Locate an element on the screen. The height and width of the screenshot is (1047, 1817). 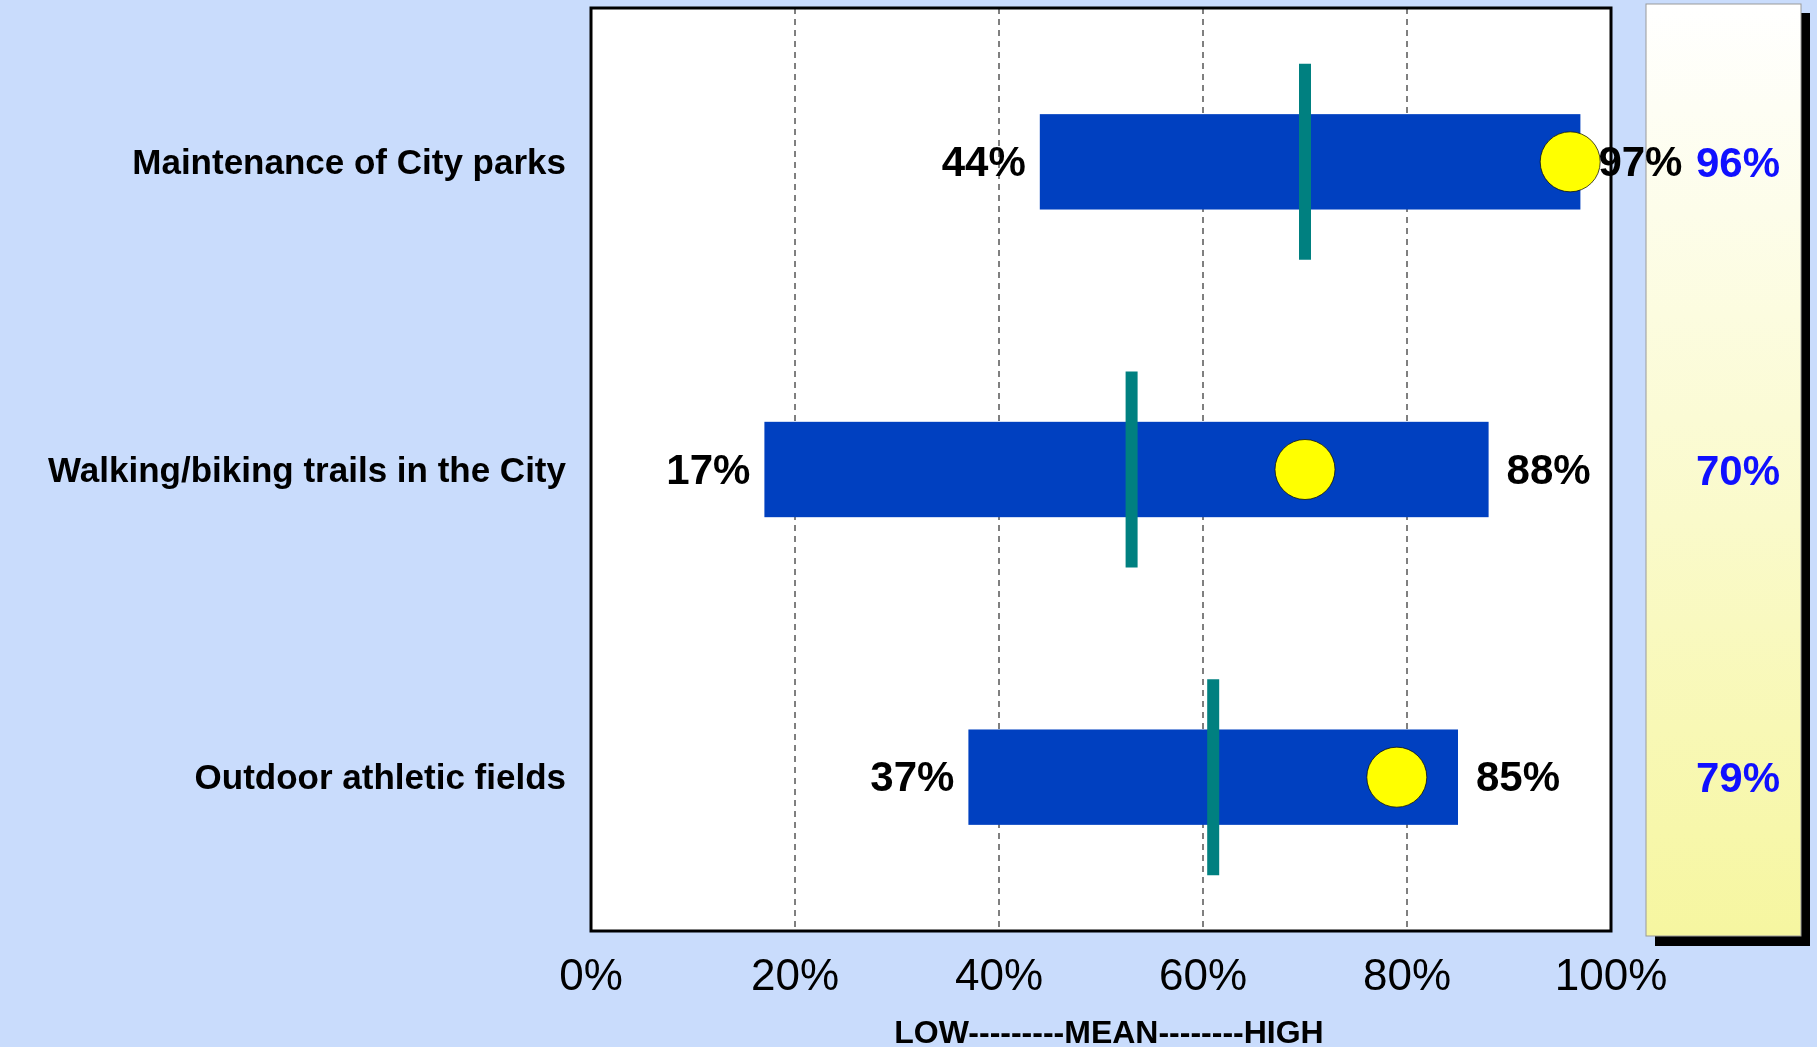
annotation: 17% is located at coordinates (708, 469).